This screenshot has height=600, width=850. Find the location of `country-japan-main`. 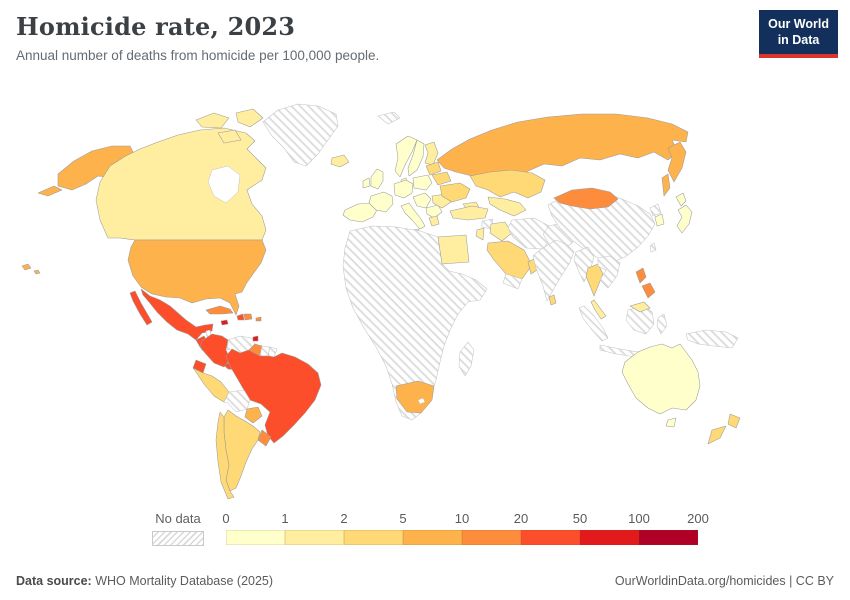

country-japan-main is located at coordinates (684, 219).